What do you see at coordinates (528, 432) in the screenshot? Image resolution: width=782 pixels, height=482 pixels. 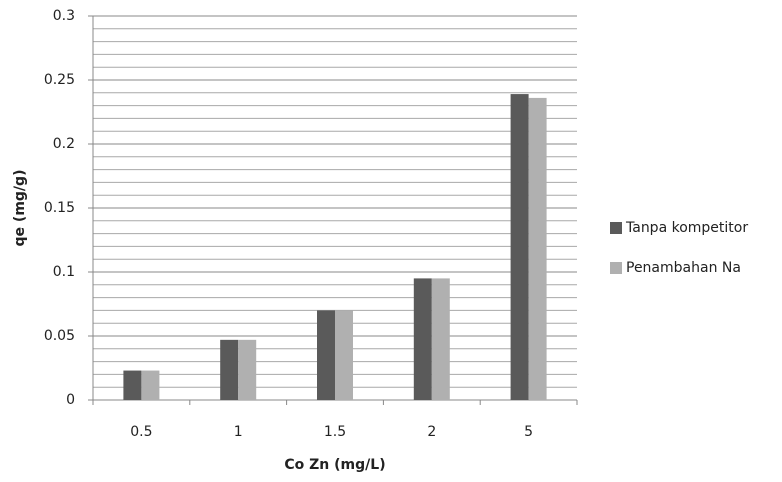 I see `x-tick-label: 5` at bounding box center [528, 432].